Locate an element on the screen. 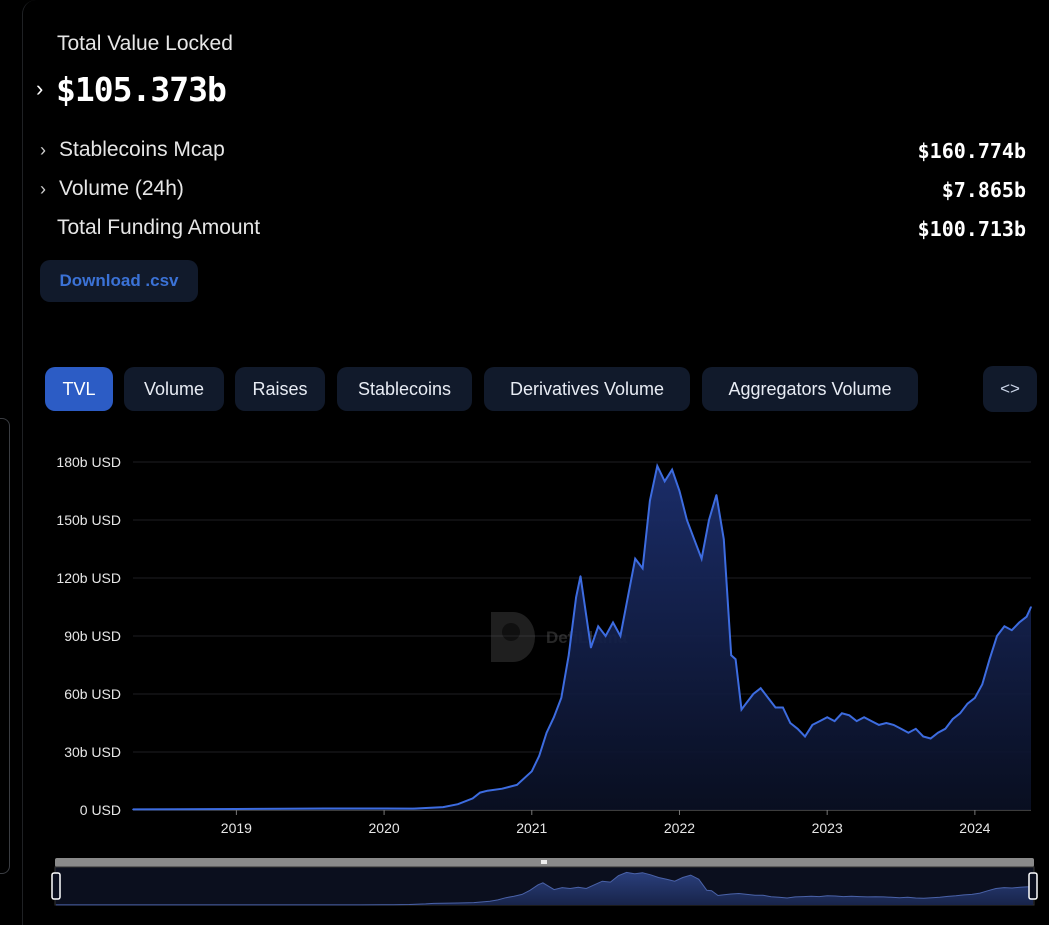 The height and width of the screenshot is (925, 1049). tab-raises: Raises is located at coordinates (280, 389).